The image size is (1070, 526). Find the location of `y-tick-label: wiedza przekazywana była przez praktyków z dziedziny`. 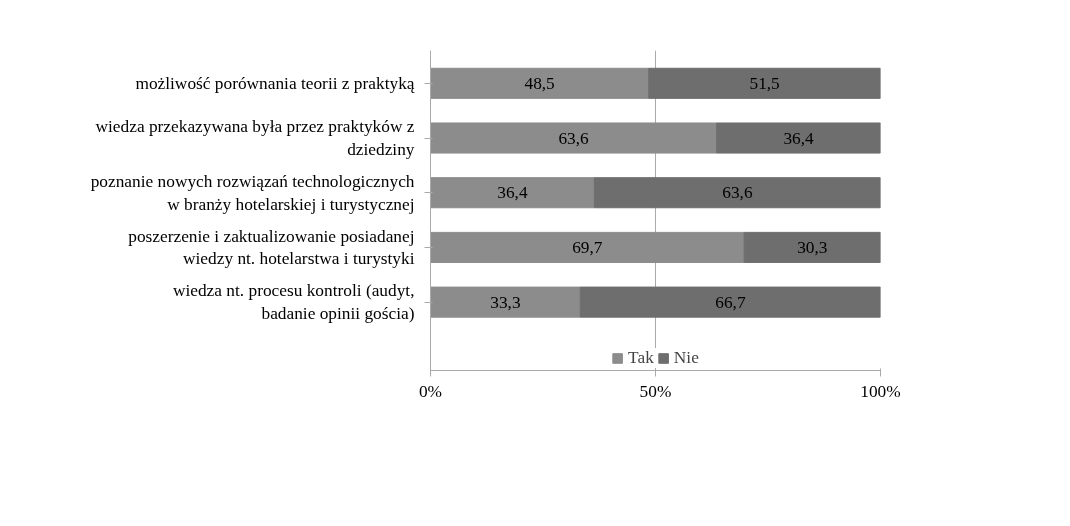

y-tick-label: wiedza przekazywana była przez praktyków z dziedziny is located at coordinates (255, 138).